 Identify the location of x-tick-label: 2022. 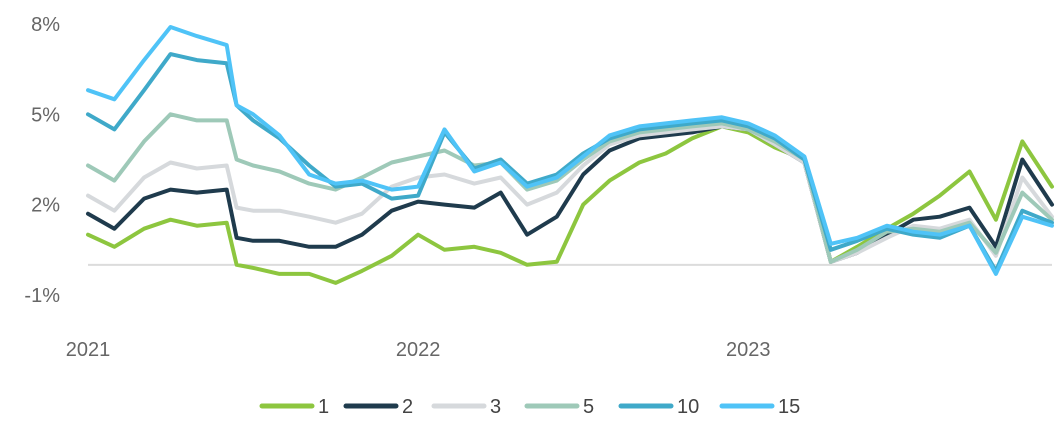
(418, 350).